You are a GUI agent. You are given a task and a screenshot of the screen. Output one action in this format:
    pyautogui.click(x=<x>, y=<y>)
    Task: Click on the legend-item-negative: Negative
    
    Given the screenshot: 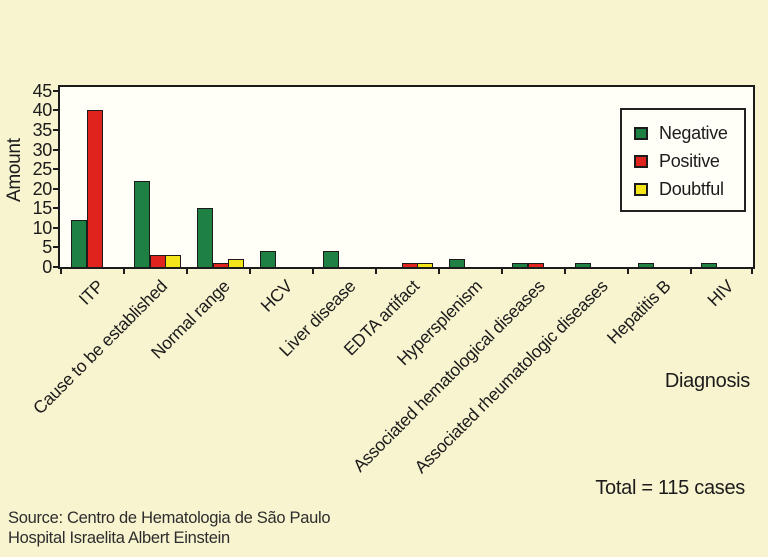 What is the action you would take?
    pyautogui.click(x=684, y=133)
    